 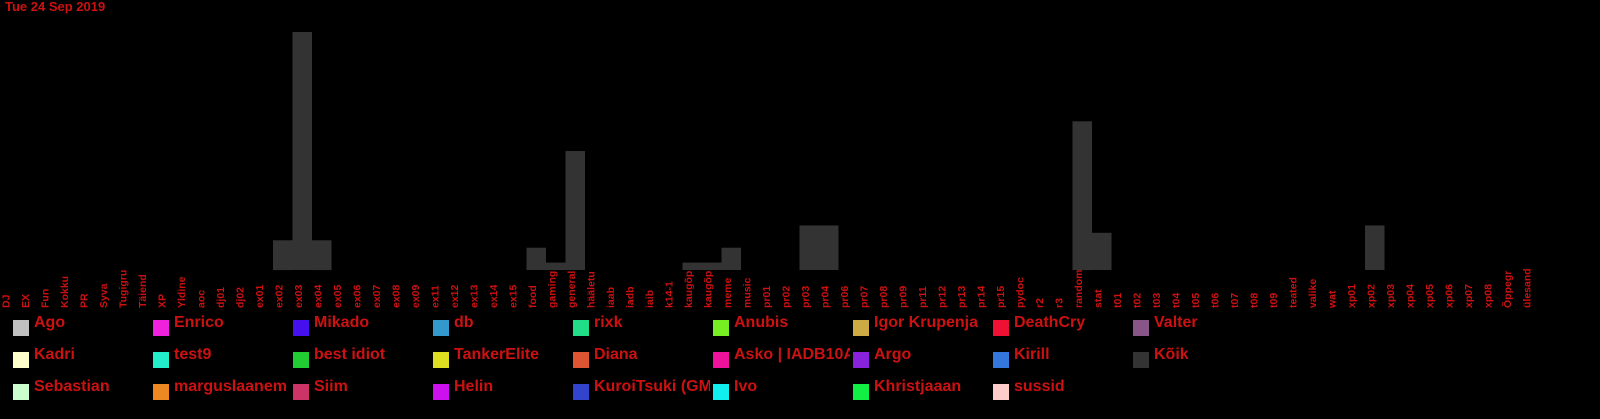 What do you see at coordinates (1450, 296) in the screenshot?
I see `category-label: xp06` at bounding box center [1450, 296].